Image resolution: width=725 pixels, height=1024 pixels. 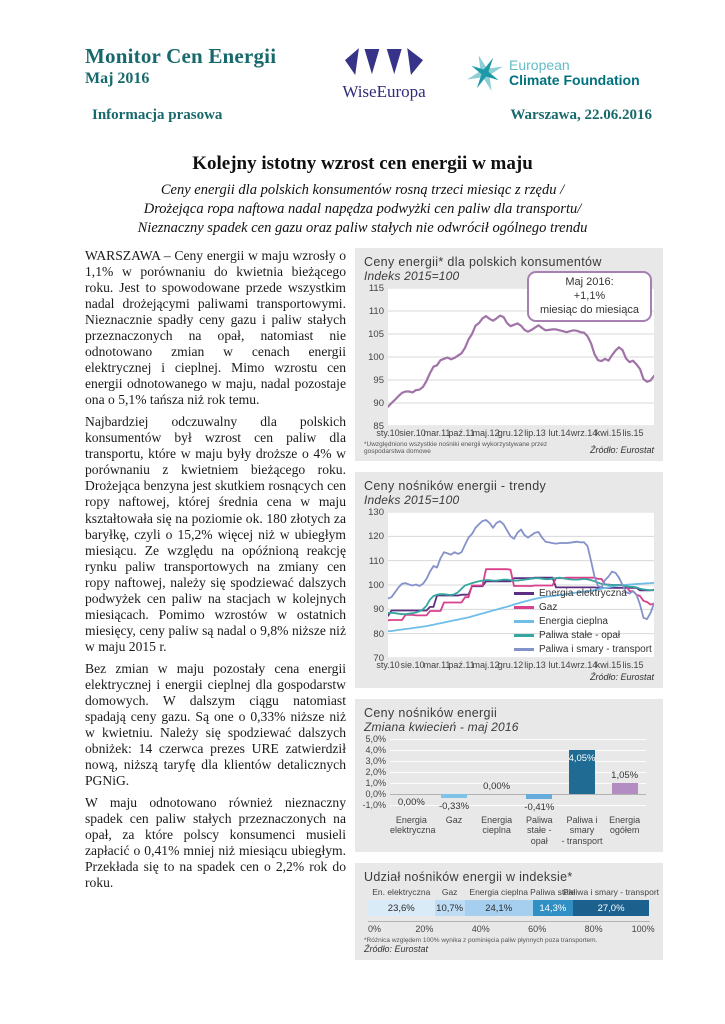 I want to click on ecf-logo: European Climate Foundation, so click(x=553, y=73).